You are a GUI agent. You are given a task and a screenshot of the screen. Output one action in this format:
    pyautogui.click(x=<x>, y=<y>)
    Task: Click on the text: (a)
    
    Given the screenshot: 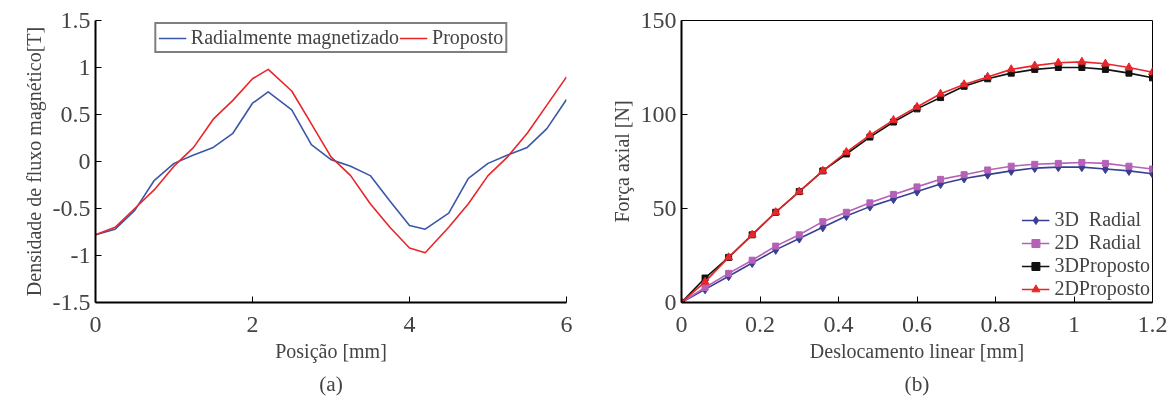 What is the action you would take?
    pyautogui.click(x=331, y=383)
    